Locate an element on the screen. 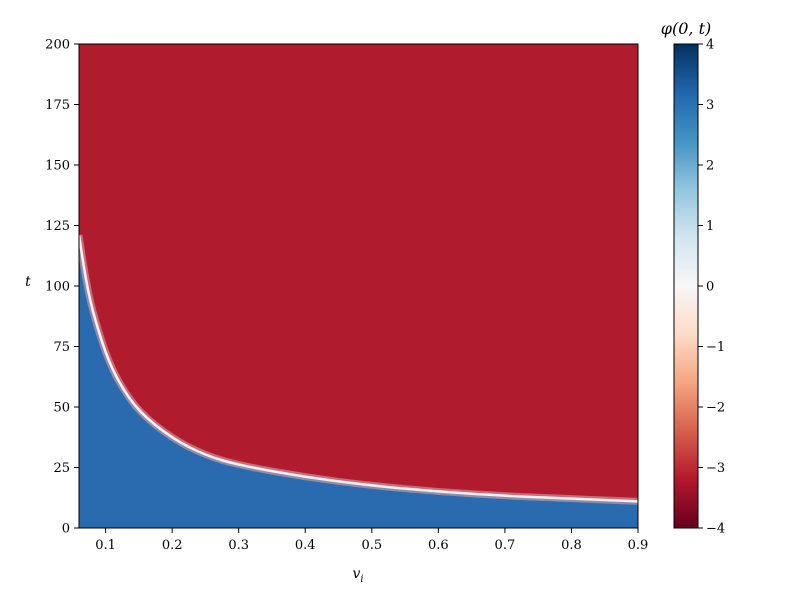 The height and width of the screenshot is (598, 797). colorbar-tick-label: 4 is located at coordinates (710, 45).